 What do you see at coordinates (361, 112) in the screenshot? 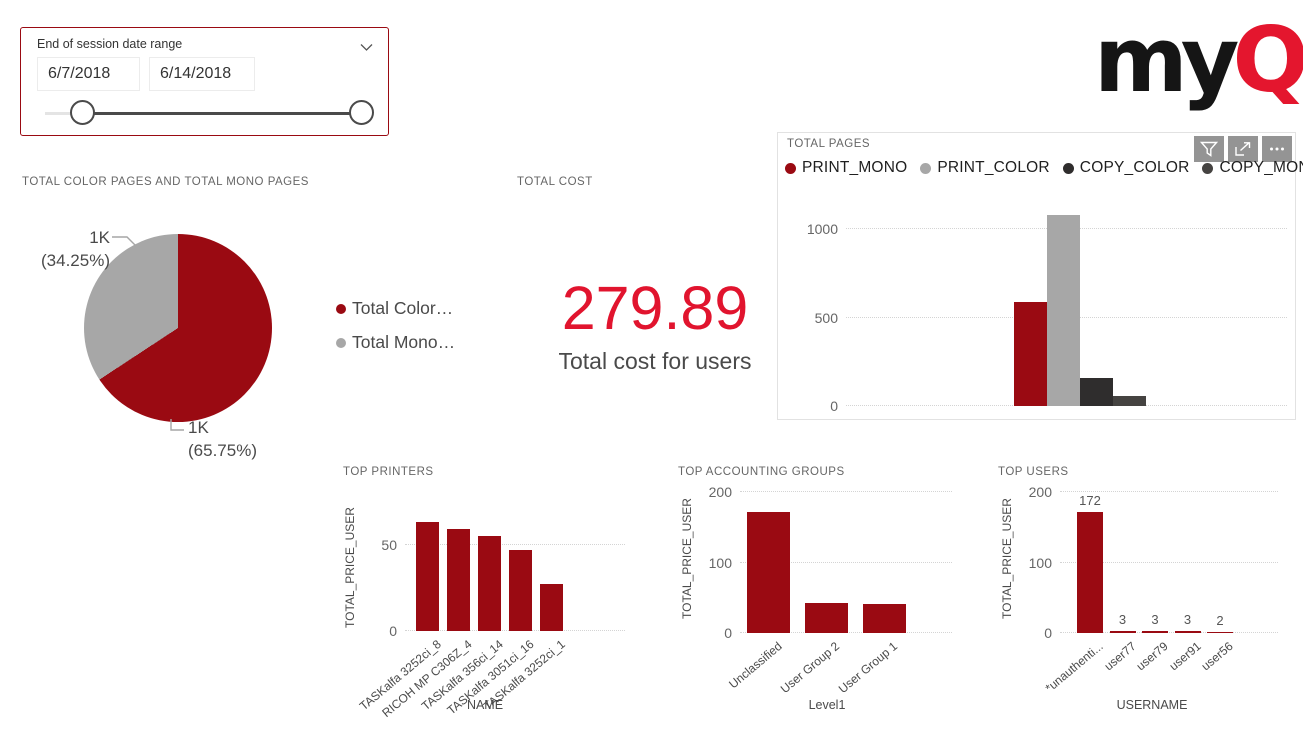
I see `slider-handle-end` at bounding box center [361, 112].